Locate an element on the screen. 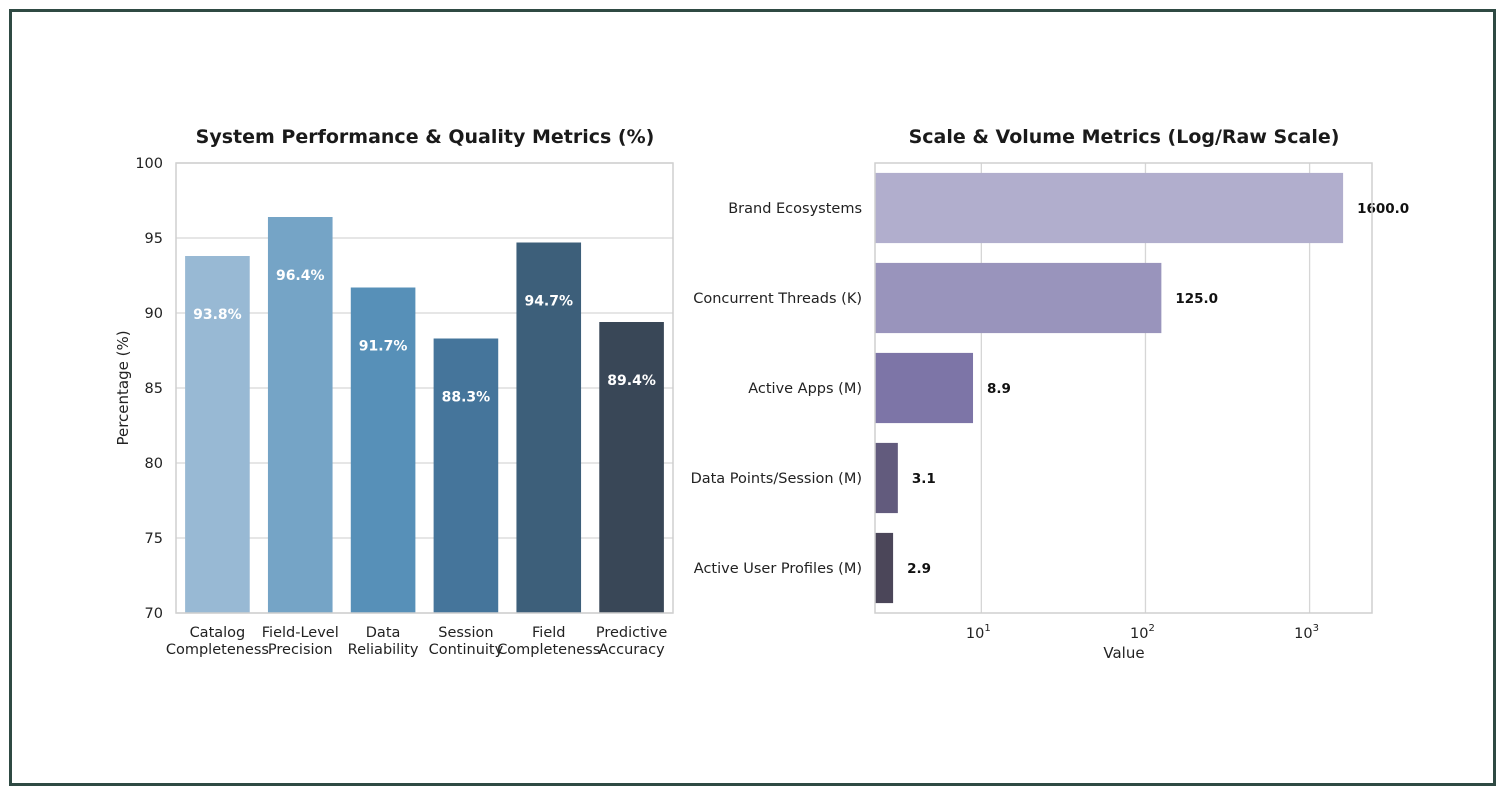  right-x-tick-label: 10³ is located at coordinates (1306, 632).